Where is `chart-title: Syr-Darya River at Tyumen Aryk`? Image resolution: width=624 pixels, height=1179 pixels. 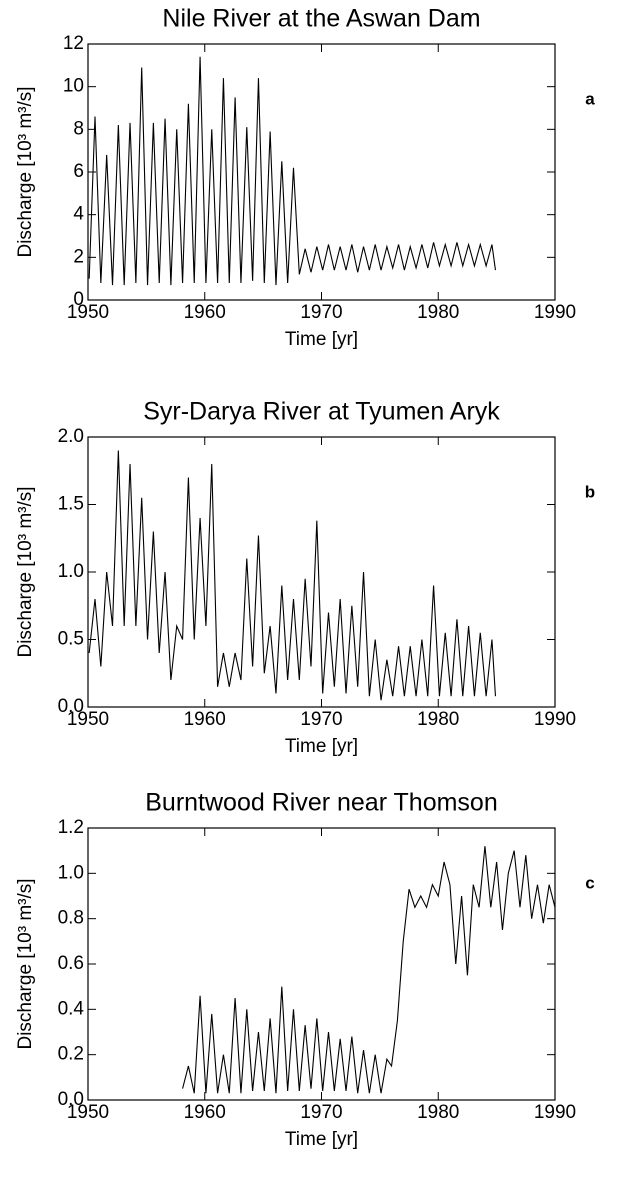 chart-title: Syr-Darya River at Tyumen Aryk is located at coordinates (321, 412).